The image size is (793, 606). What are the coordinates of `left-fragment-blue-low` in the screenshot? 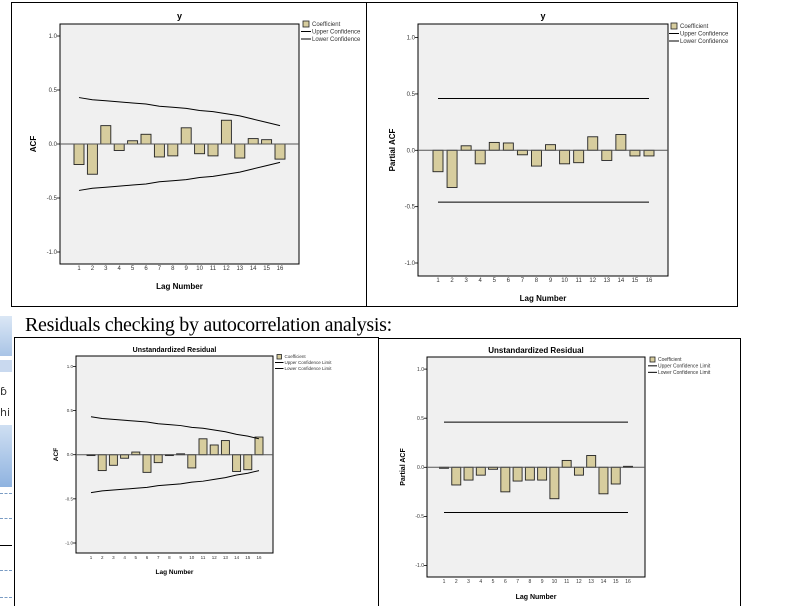 It's located at (6, 456).